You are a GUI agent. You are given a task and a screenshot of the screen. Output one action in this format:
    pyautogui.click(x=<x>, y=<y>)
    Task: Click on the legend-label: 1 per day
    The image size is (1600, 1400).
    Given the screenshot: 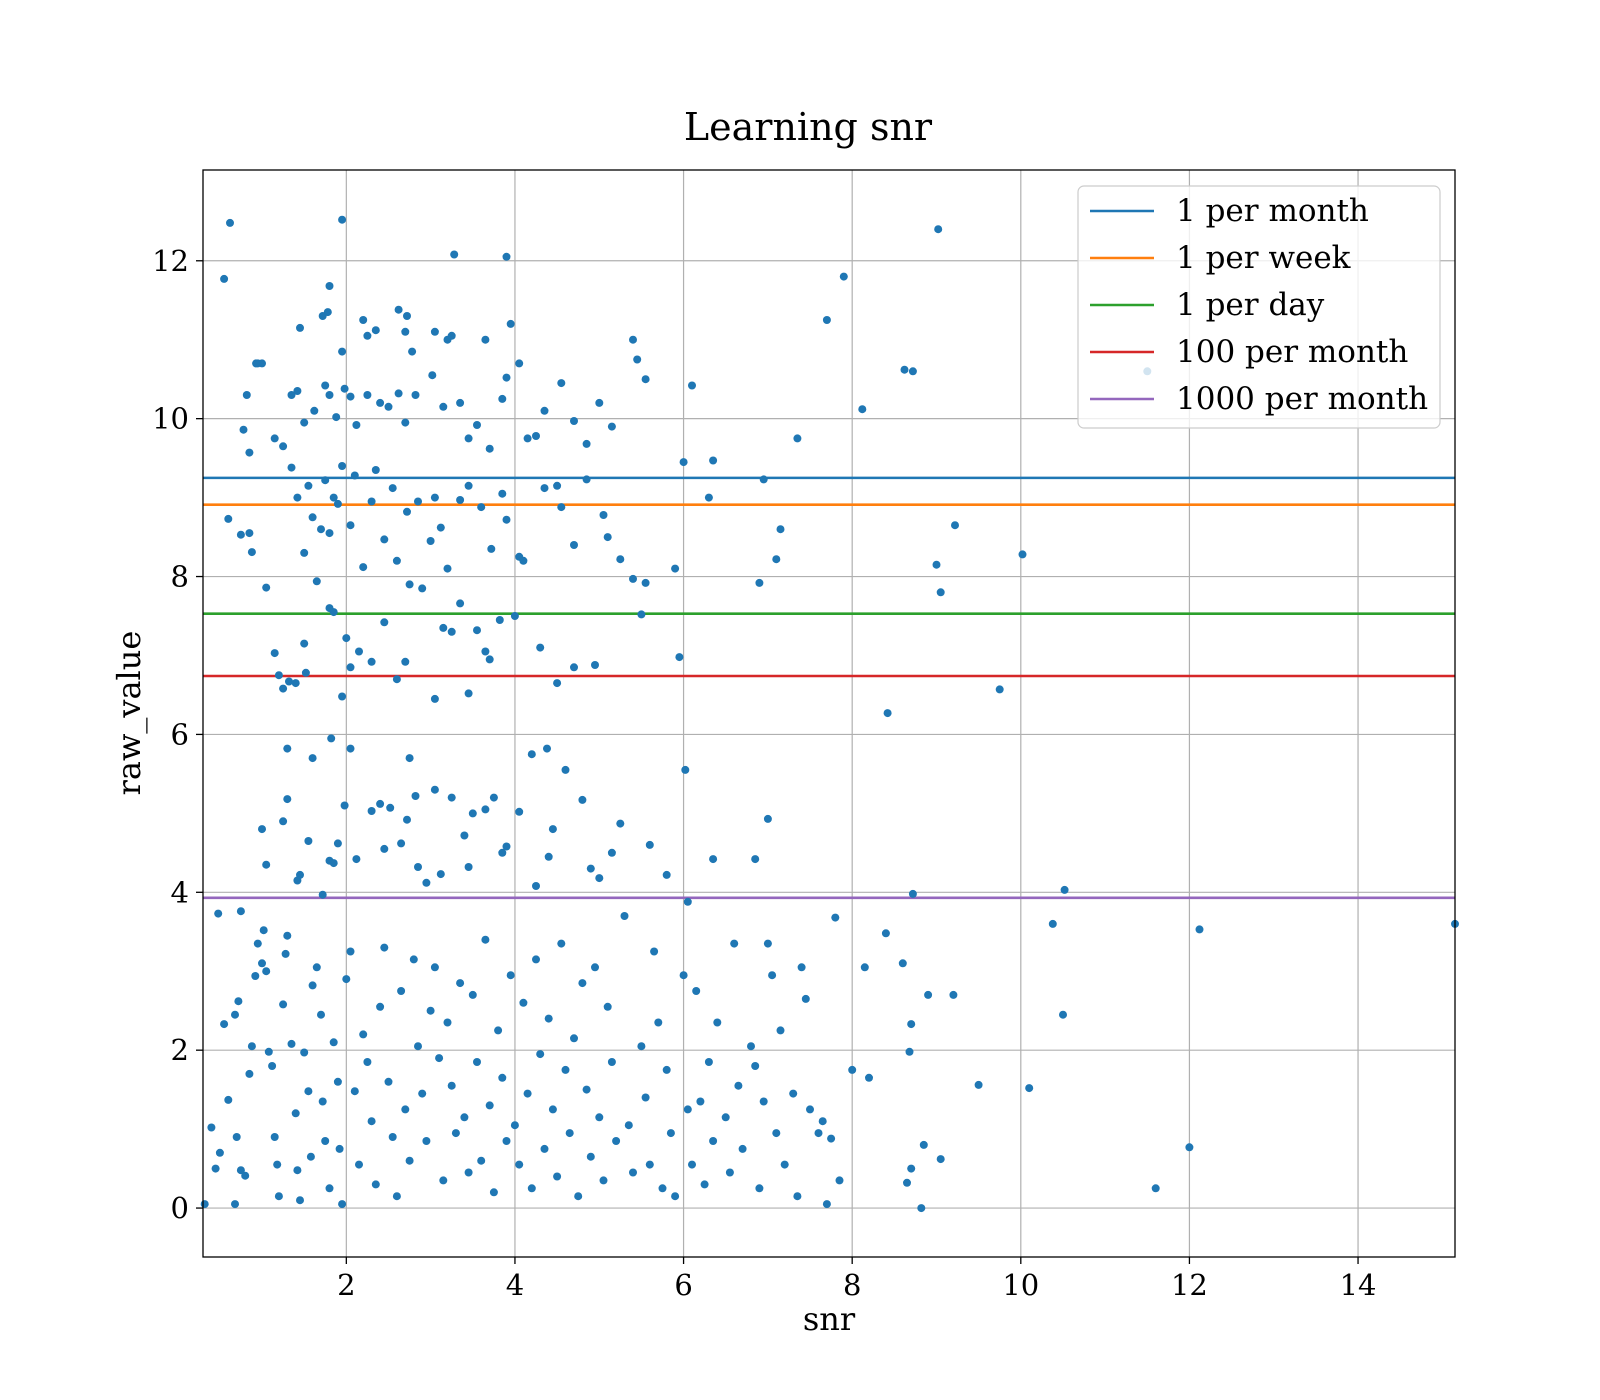 What is the action you would take?
    pyautogui.click(x=1250, y=305)
    